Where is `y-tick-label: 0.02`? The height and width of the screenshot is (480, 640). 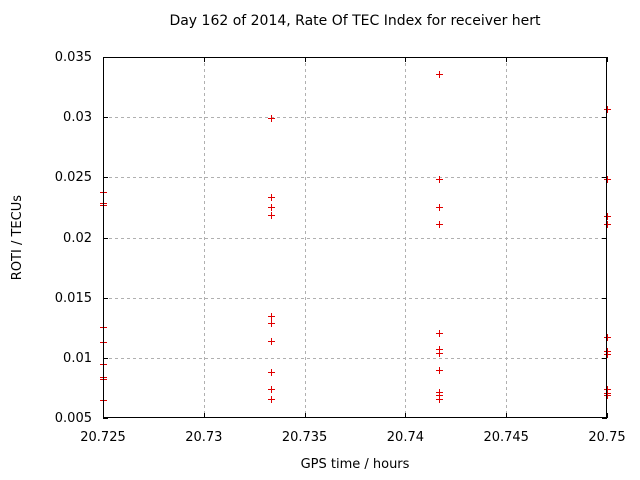 y-tick-label: 0.02 is located at coordinates (77, 238).